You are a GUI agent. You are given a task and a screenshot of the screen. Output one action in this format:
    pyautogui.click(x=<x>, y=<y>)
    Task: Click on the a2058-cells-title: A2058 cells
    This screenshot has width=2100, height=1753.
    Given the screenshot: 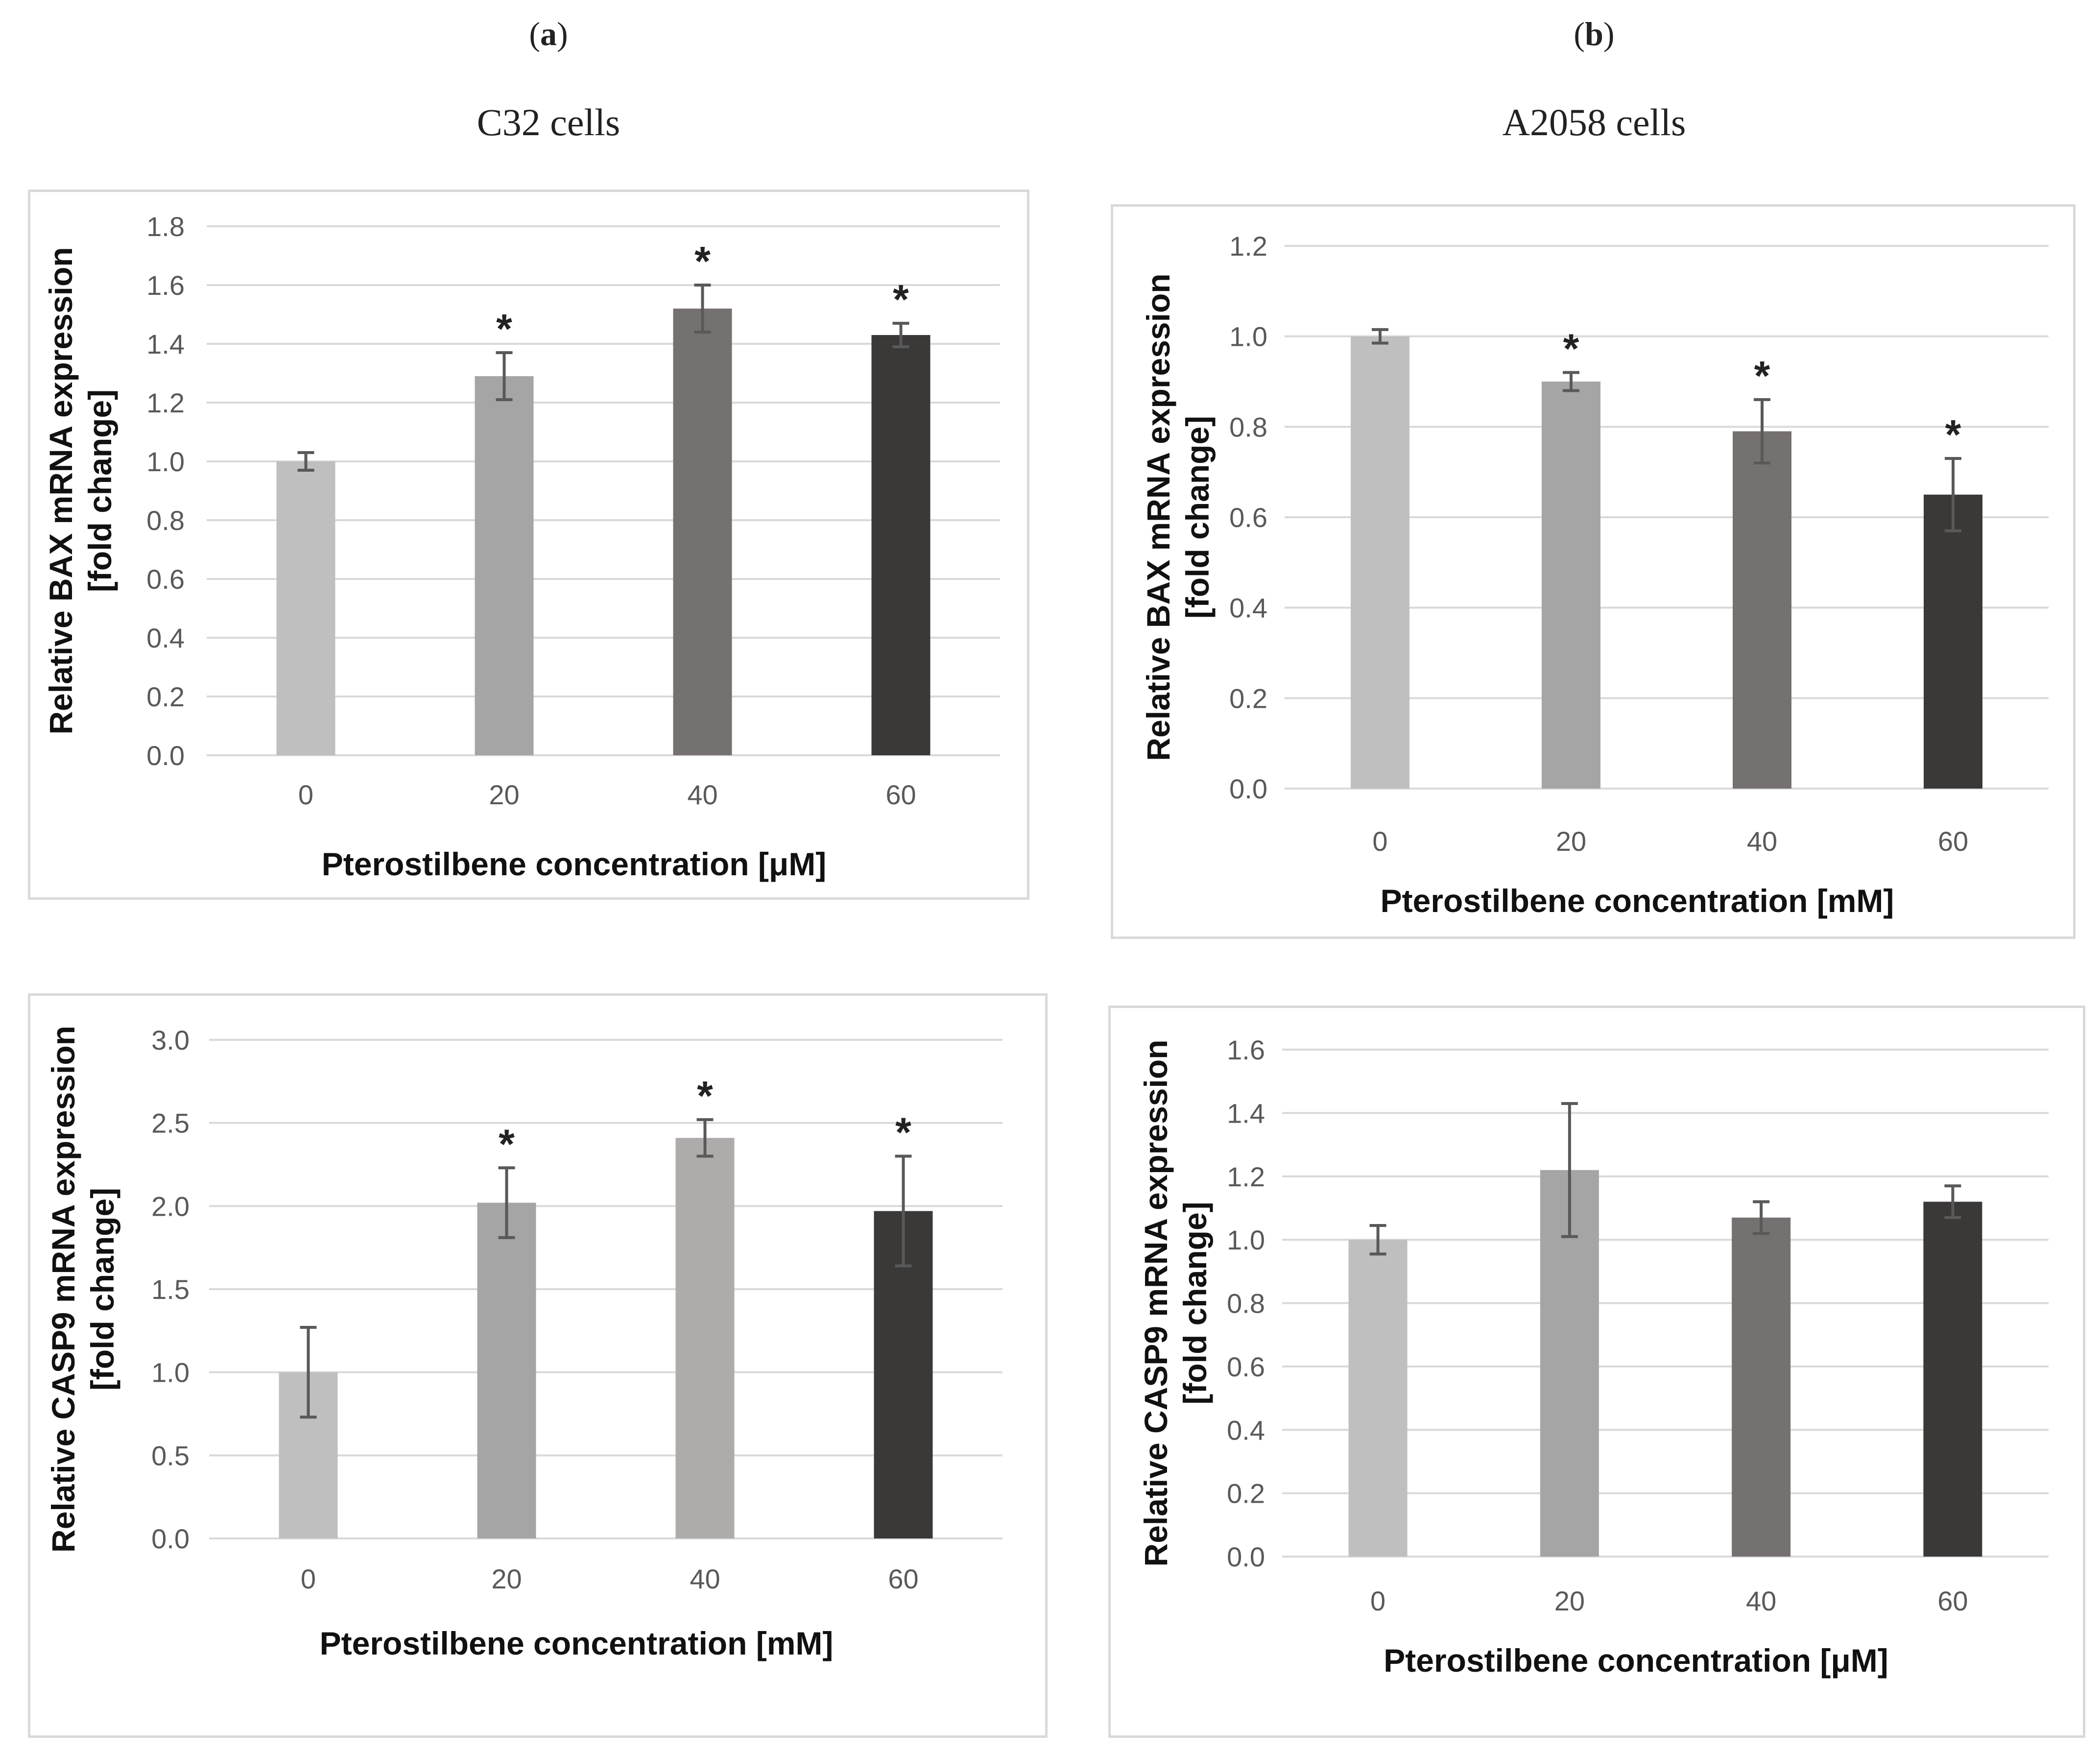 What is the action you would take?
    pyautogui.click(x=1594, y=122)
    